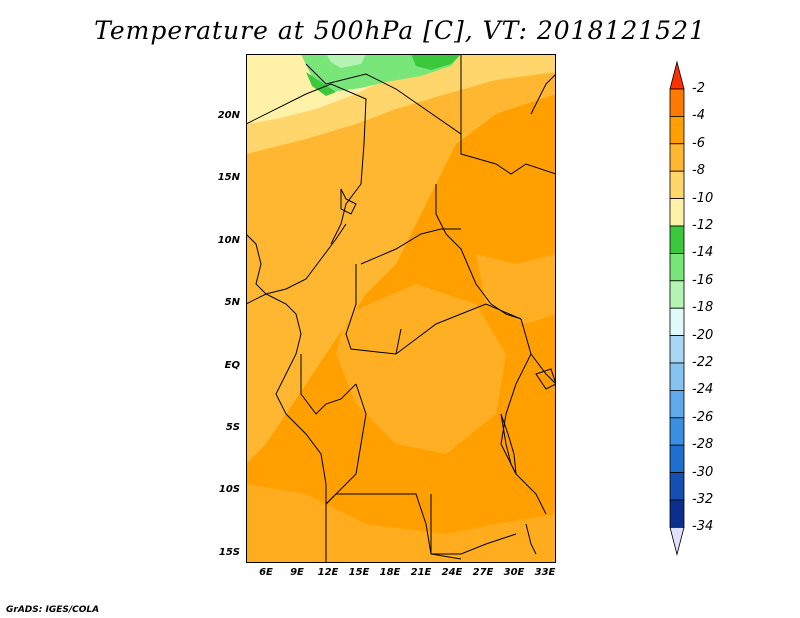 Image resolution: width=800 pixels, height=618 pixels. I want to click on field-light-orange-east, so click(516, 289).